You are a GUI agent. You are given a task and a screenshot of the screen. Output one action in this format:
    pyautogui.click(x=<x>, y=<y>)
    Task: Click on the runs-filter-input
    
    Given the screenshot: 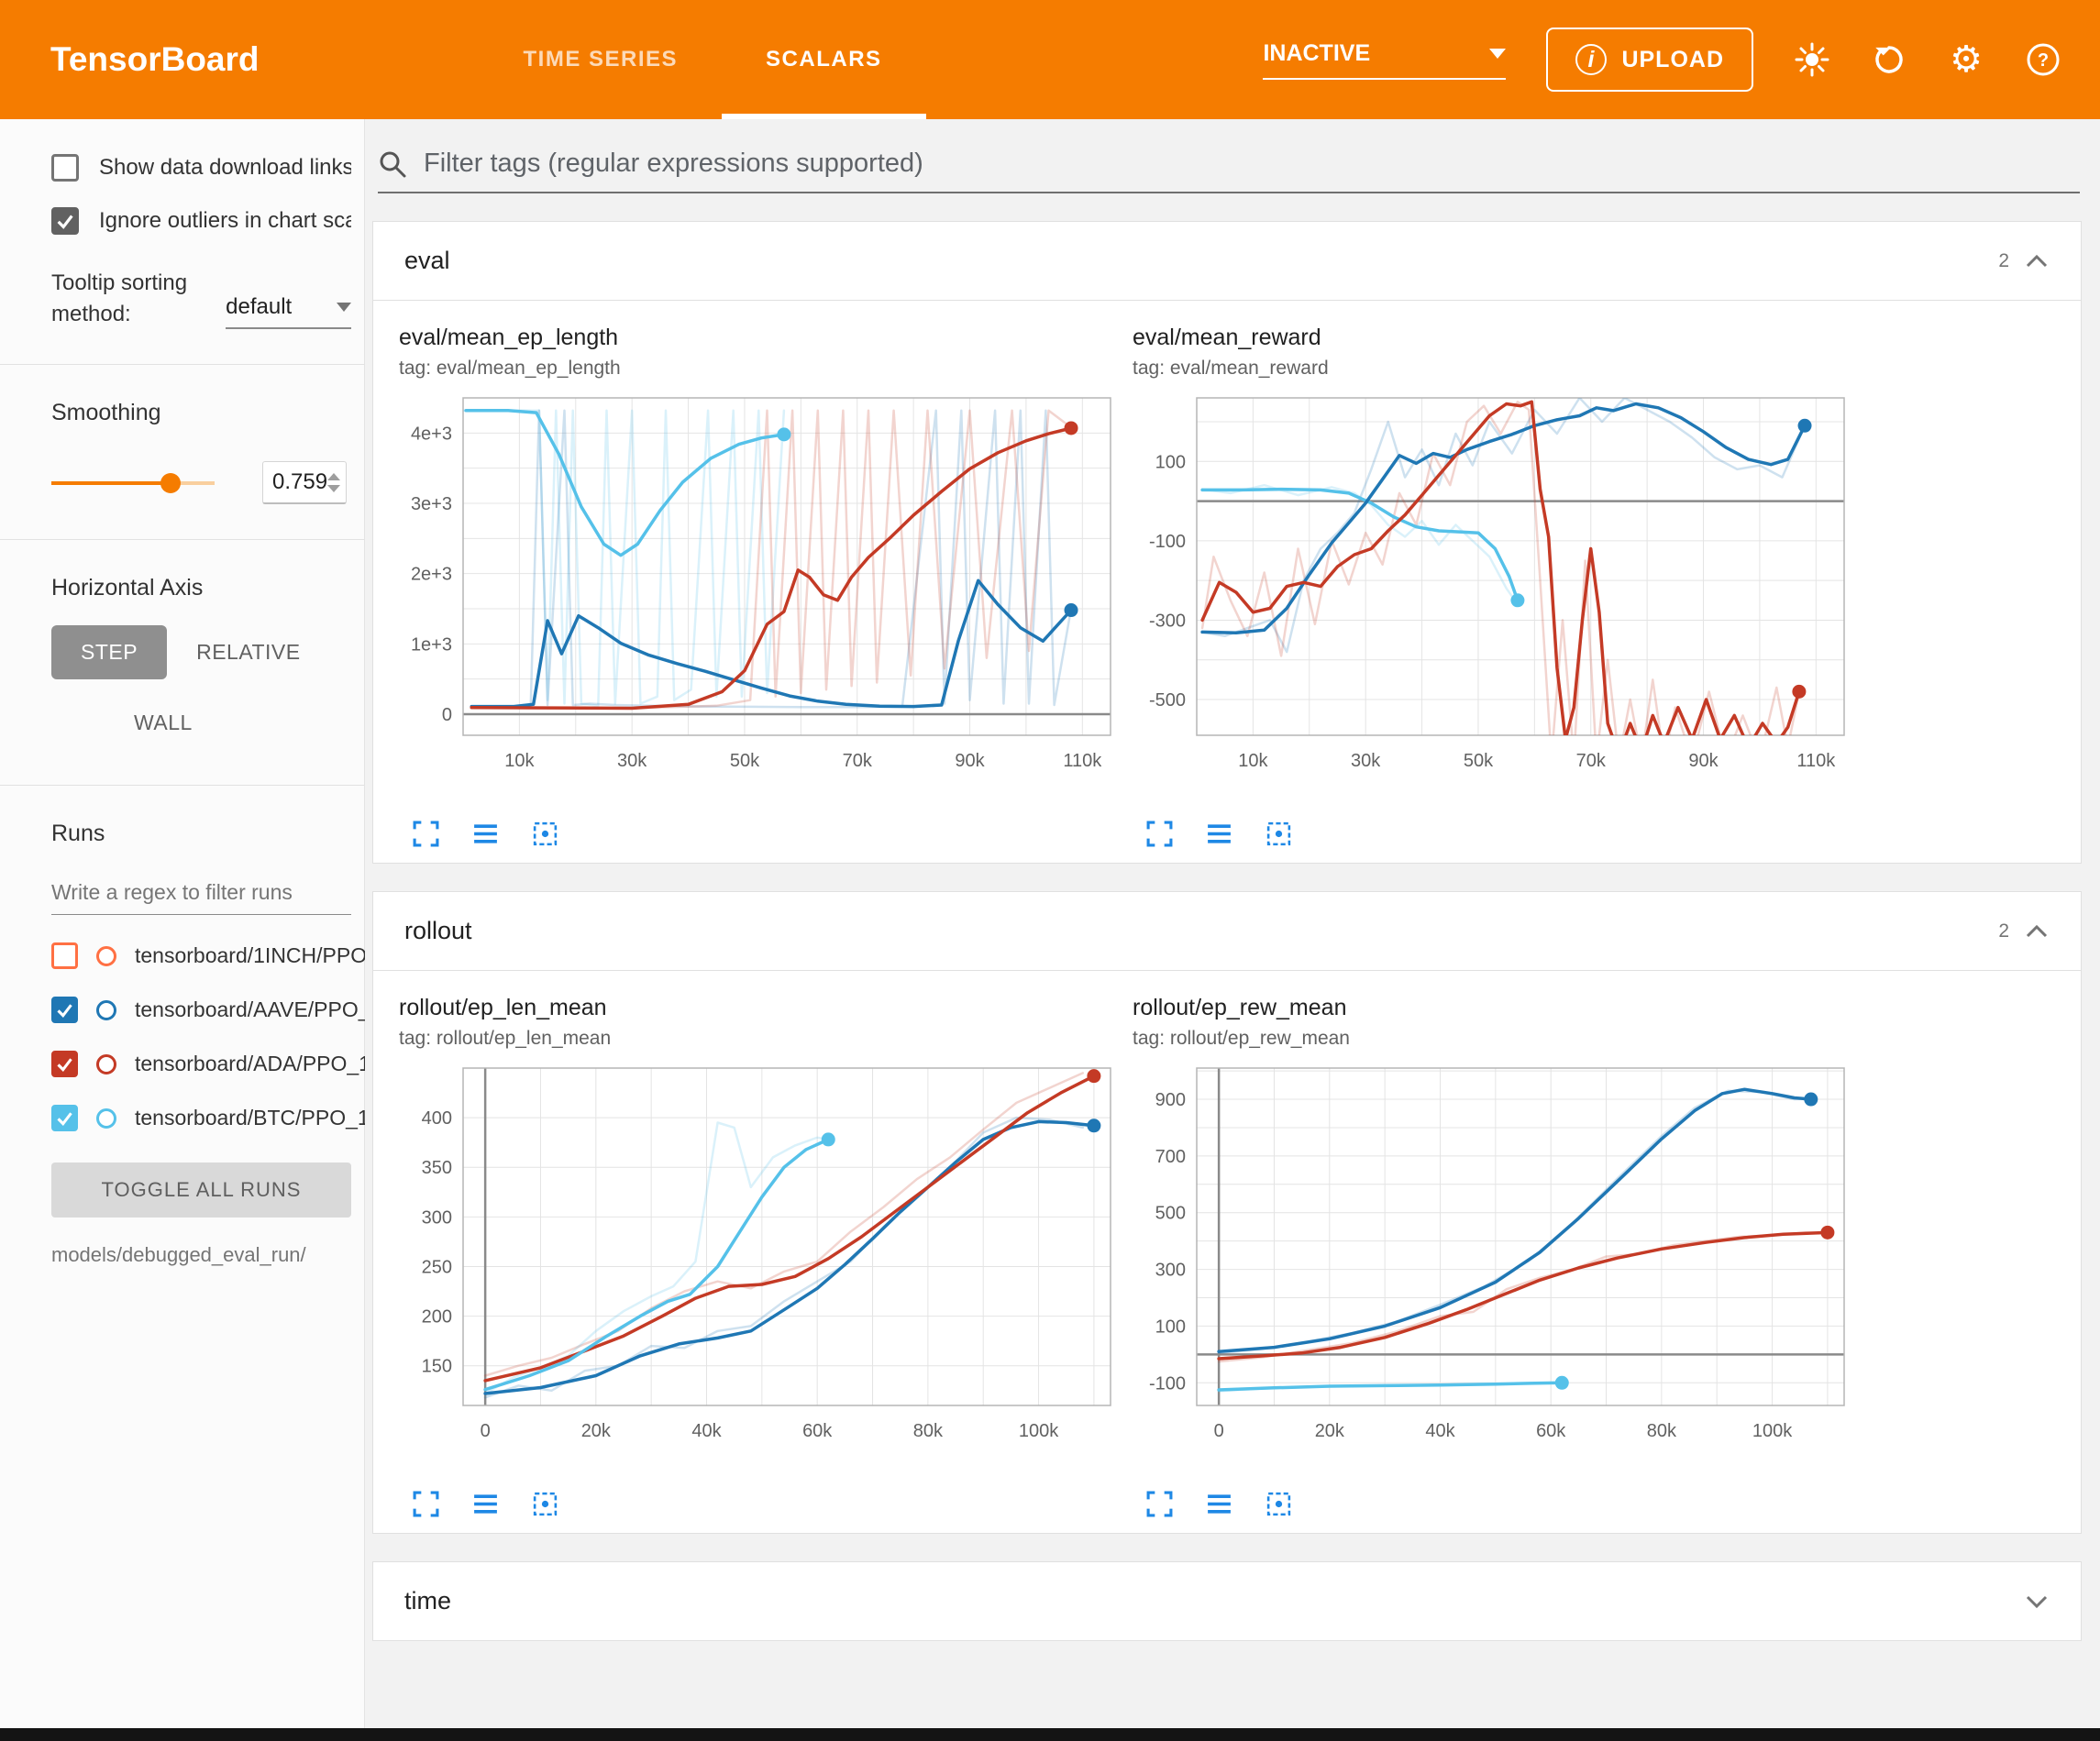 What is the action you would take?
    pyautogui.click(x=201, y=894)
    